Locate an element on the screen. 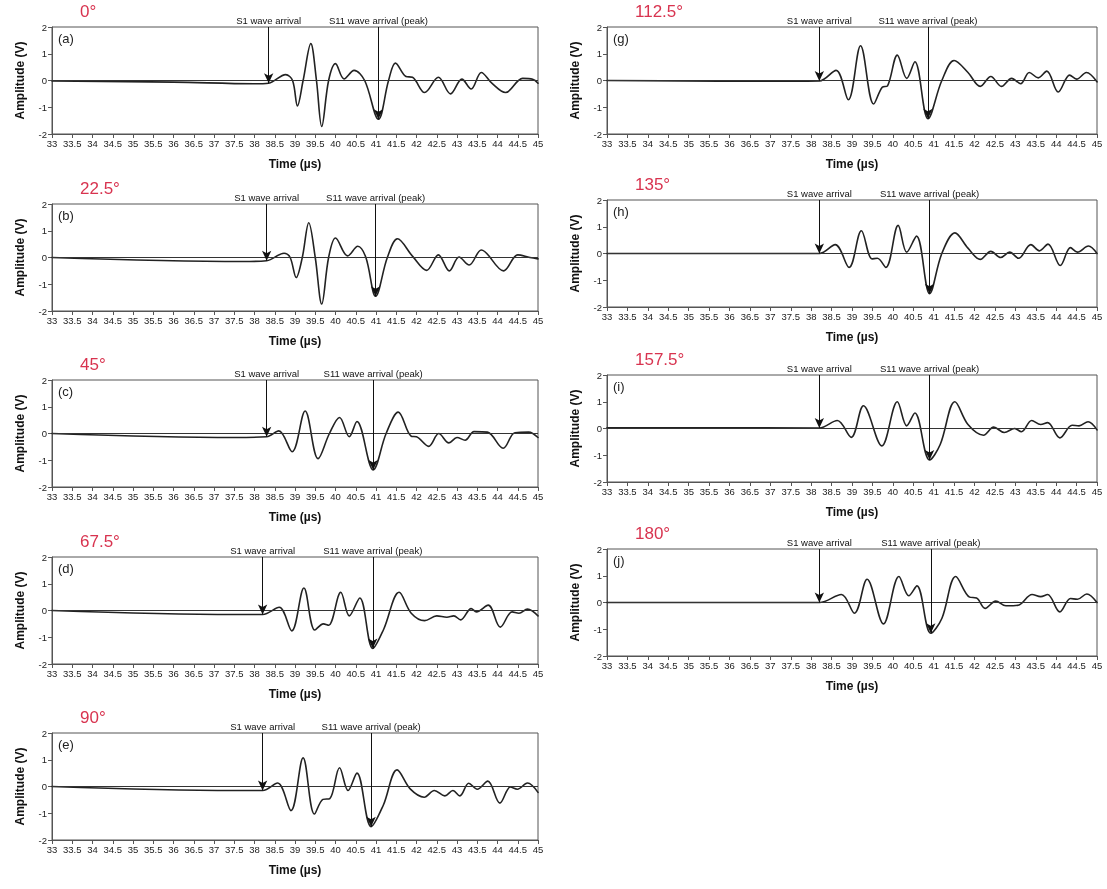  x-tick-label: 40 is located at coordinates (893, 143).